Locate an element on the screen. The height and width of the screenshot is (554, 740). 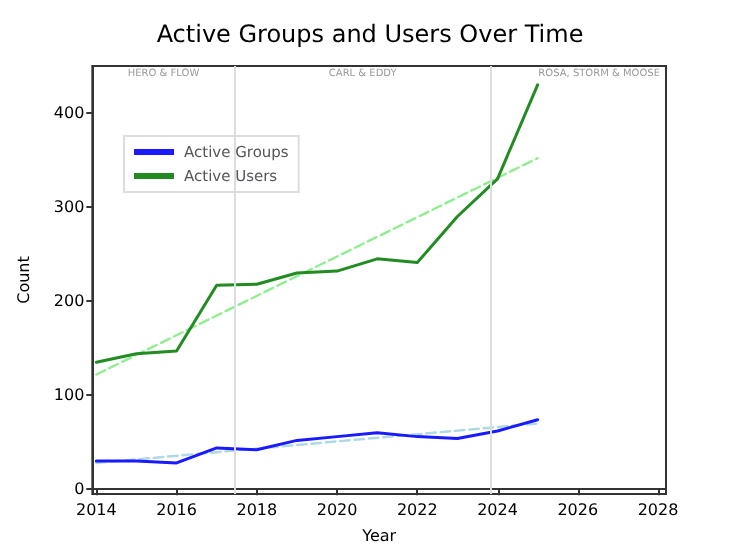
x-tick-label: 2020 is located at coordinates (337, 510).